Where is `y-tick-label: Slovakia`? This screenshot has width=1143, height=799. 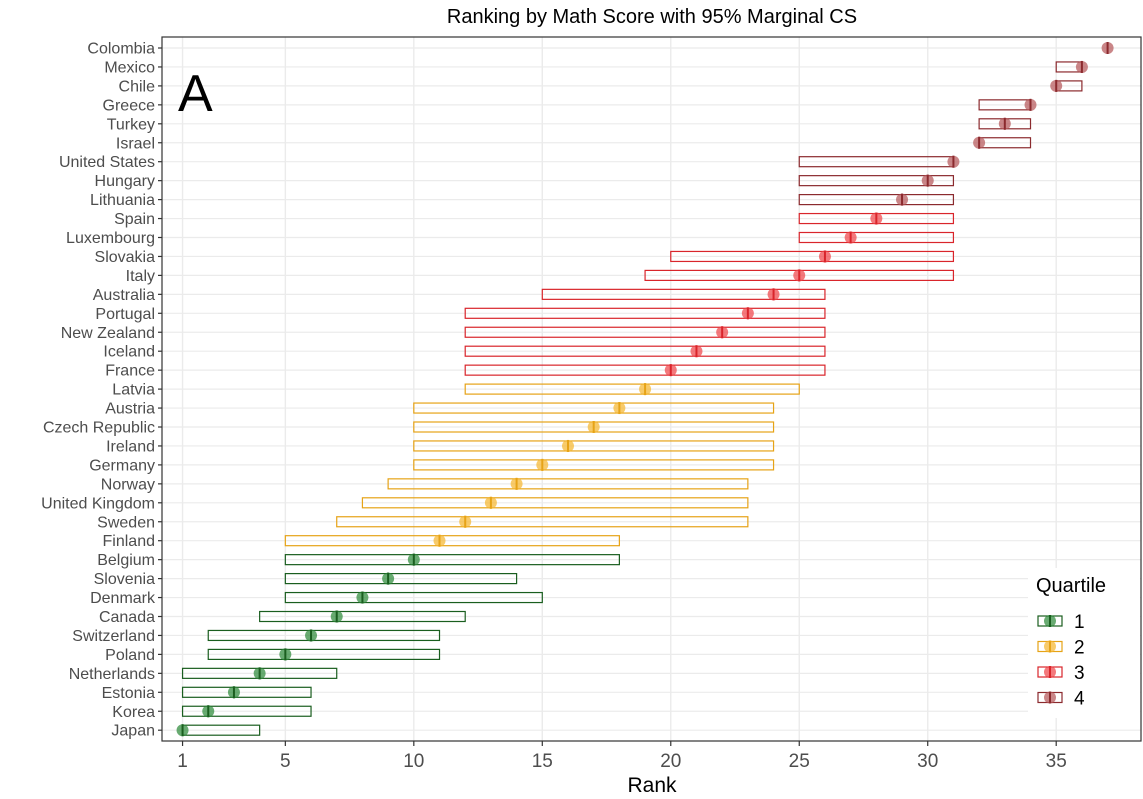 y-tick-label: Slovakia is located at coordinates (125, 257).